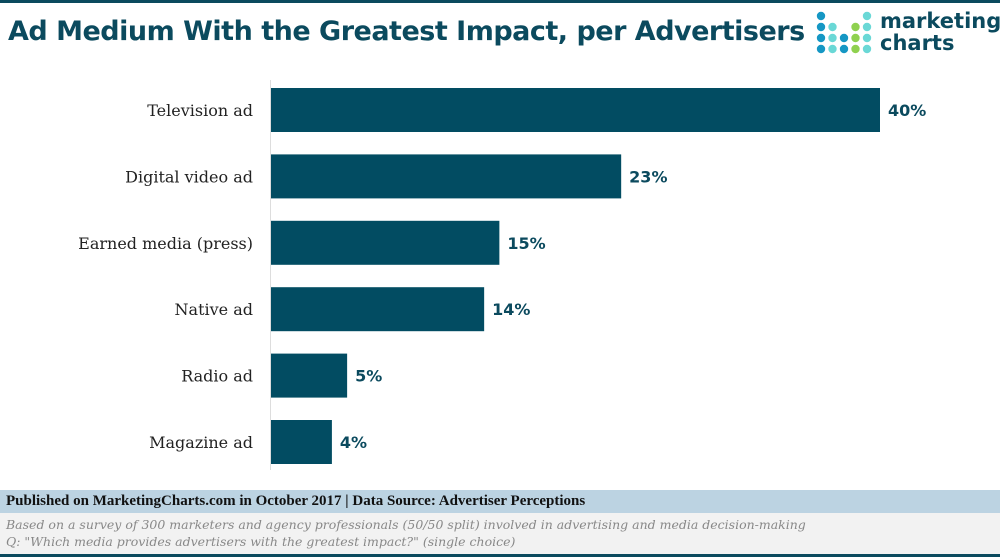 Image resolution: width=1000 pixels, height=557 pixels. I want to click on data-label: 23%, so click(648, 176).